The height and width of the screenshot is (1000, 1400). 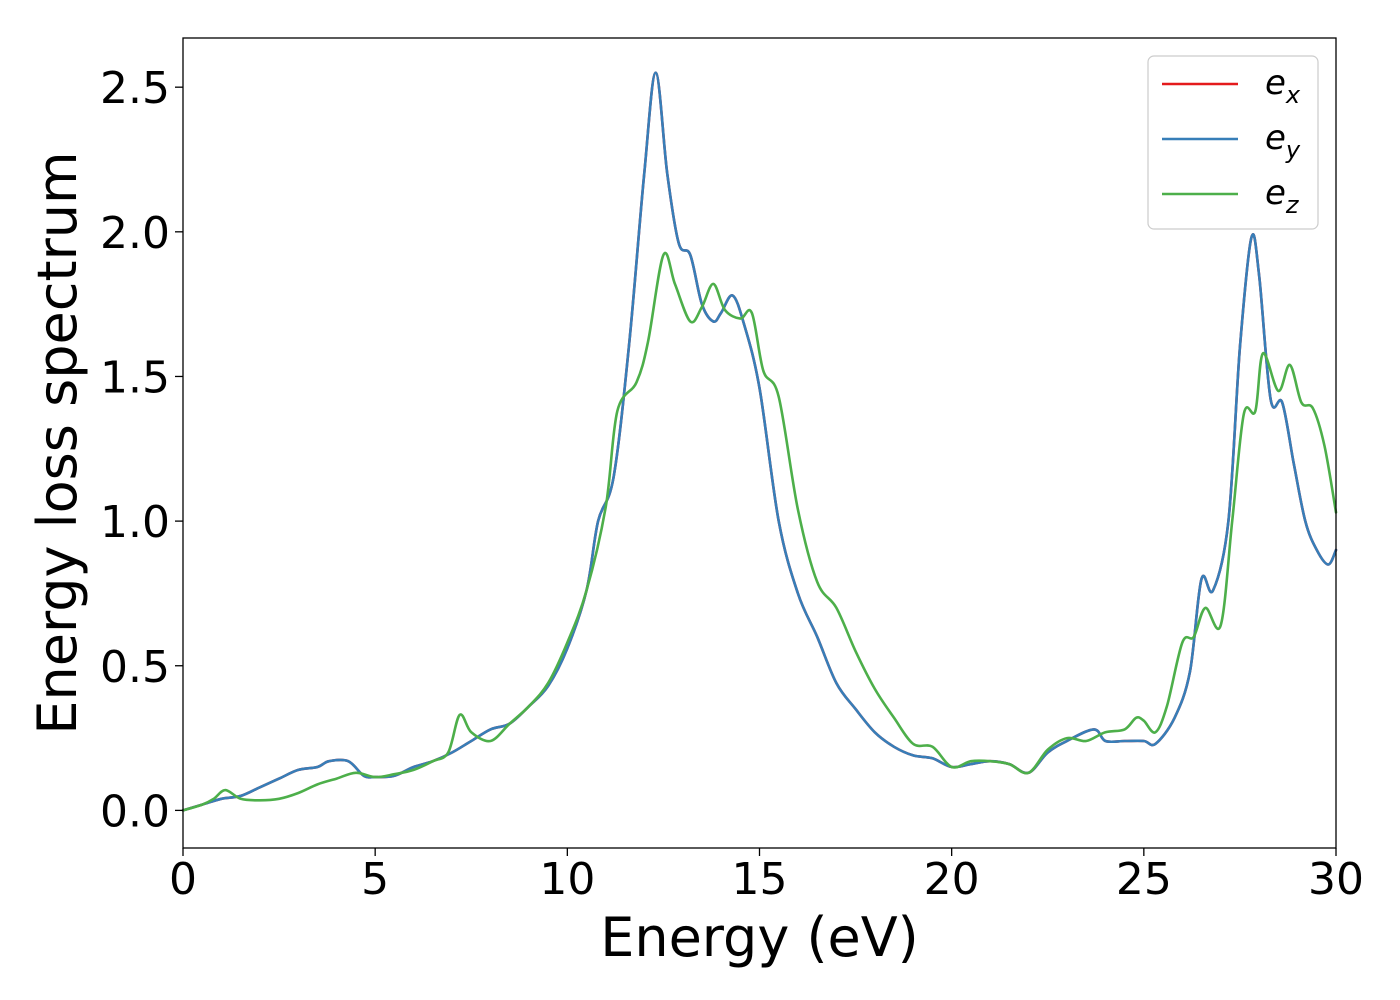 What do you see at coordinates (1336, 879) in the screenshot?
I see `x-tick-label: 30` at bounding box center [1336, 879].